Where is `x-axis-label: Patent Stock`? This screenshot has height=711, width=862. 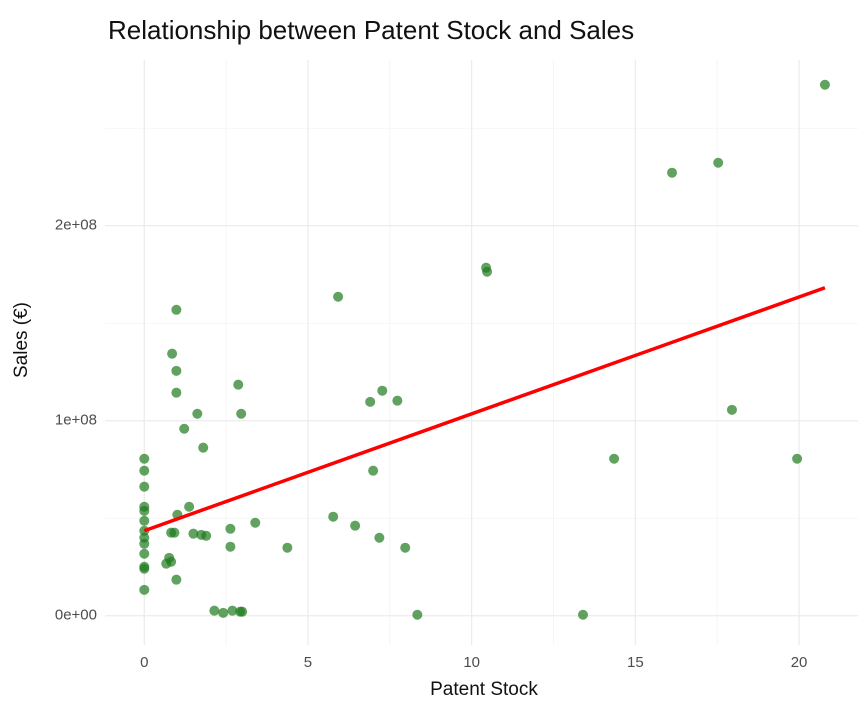
x-axis-label: Patent Stock is located at coordinates (484, 689).